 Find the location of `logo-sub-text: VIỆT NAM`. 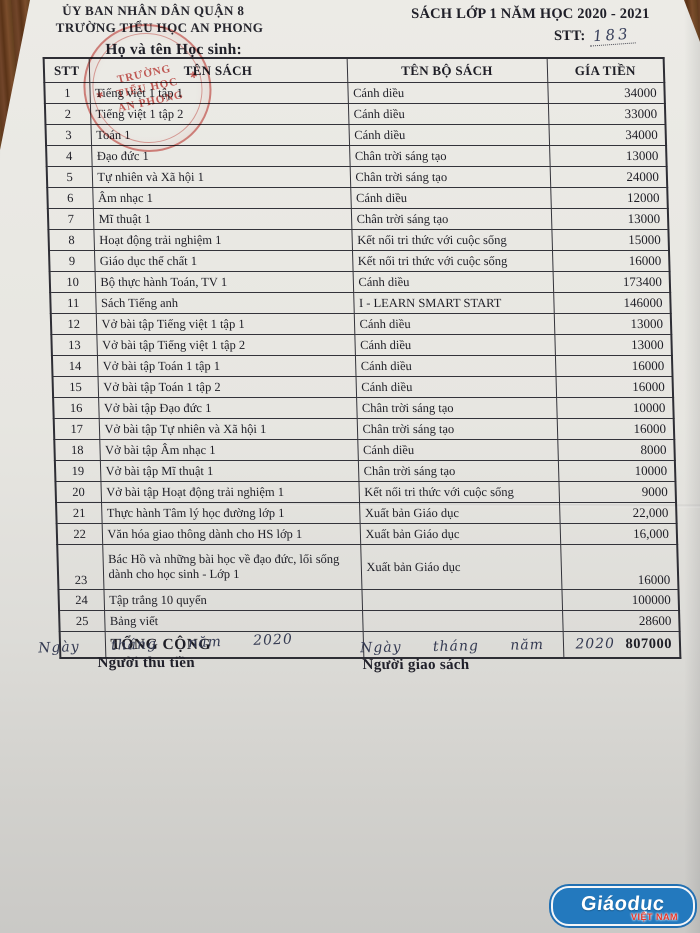

logo-sub-text: VIỆT NAM is located at coordinates (654, 917).